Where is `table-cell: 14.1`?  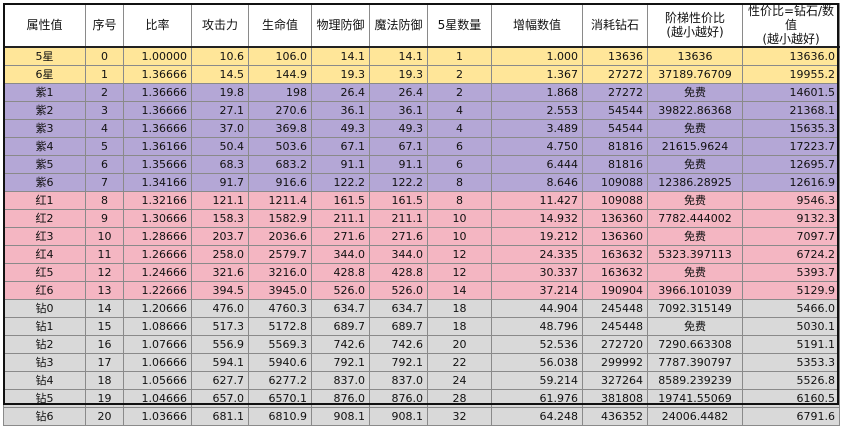
table-cell: 14.1 is located at coordinates (398, 56).